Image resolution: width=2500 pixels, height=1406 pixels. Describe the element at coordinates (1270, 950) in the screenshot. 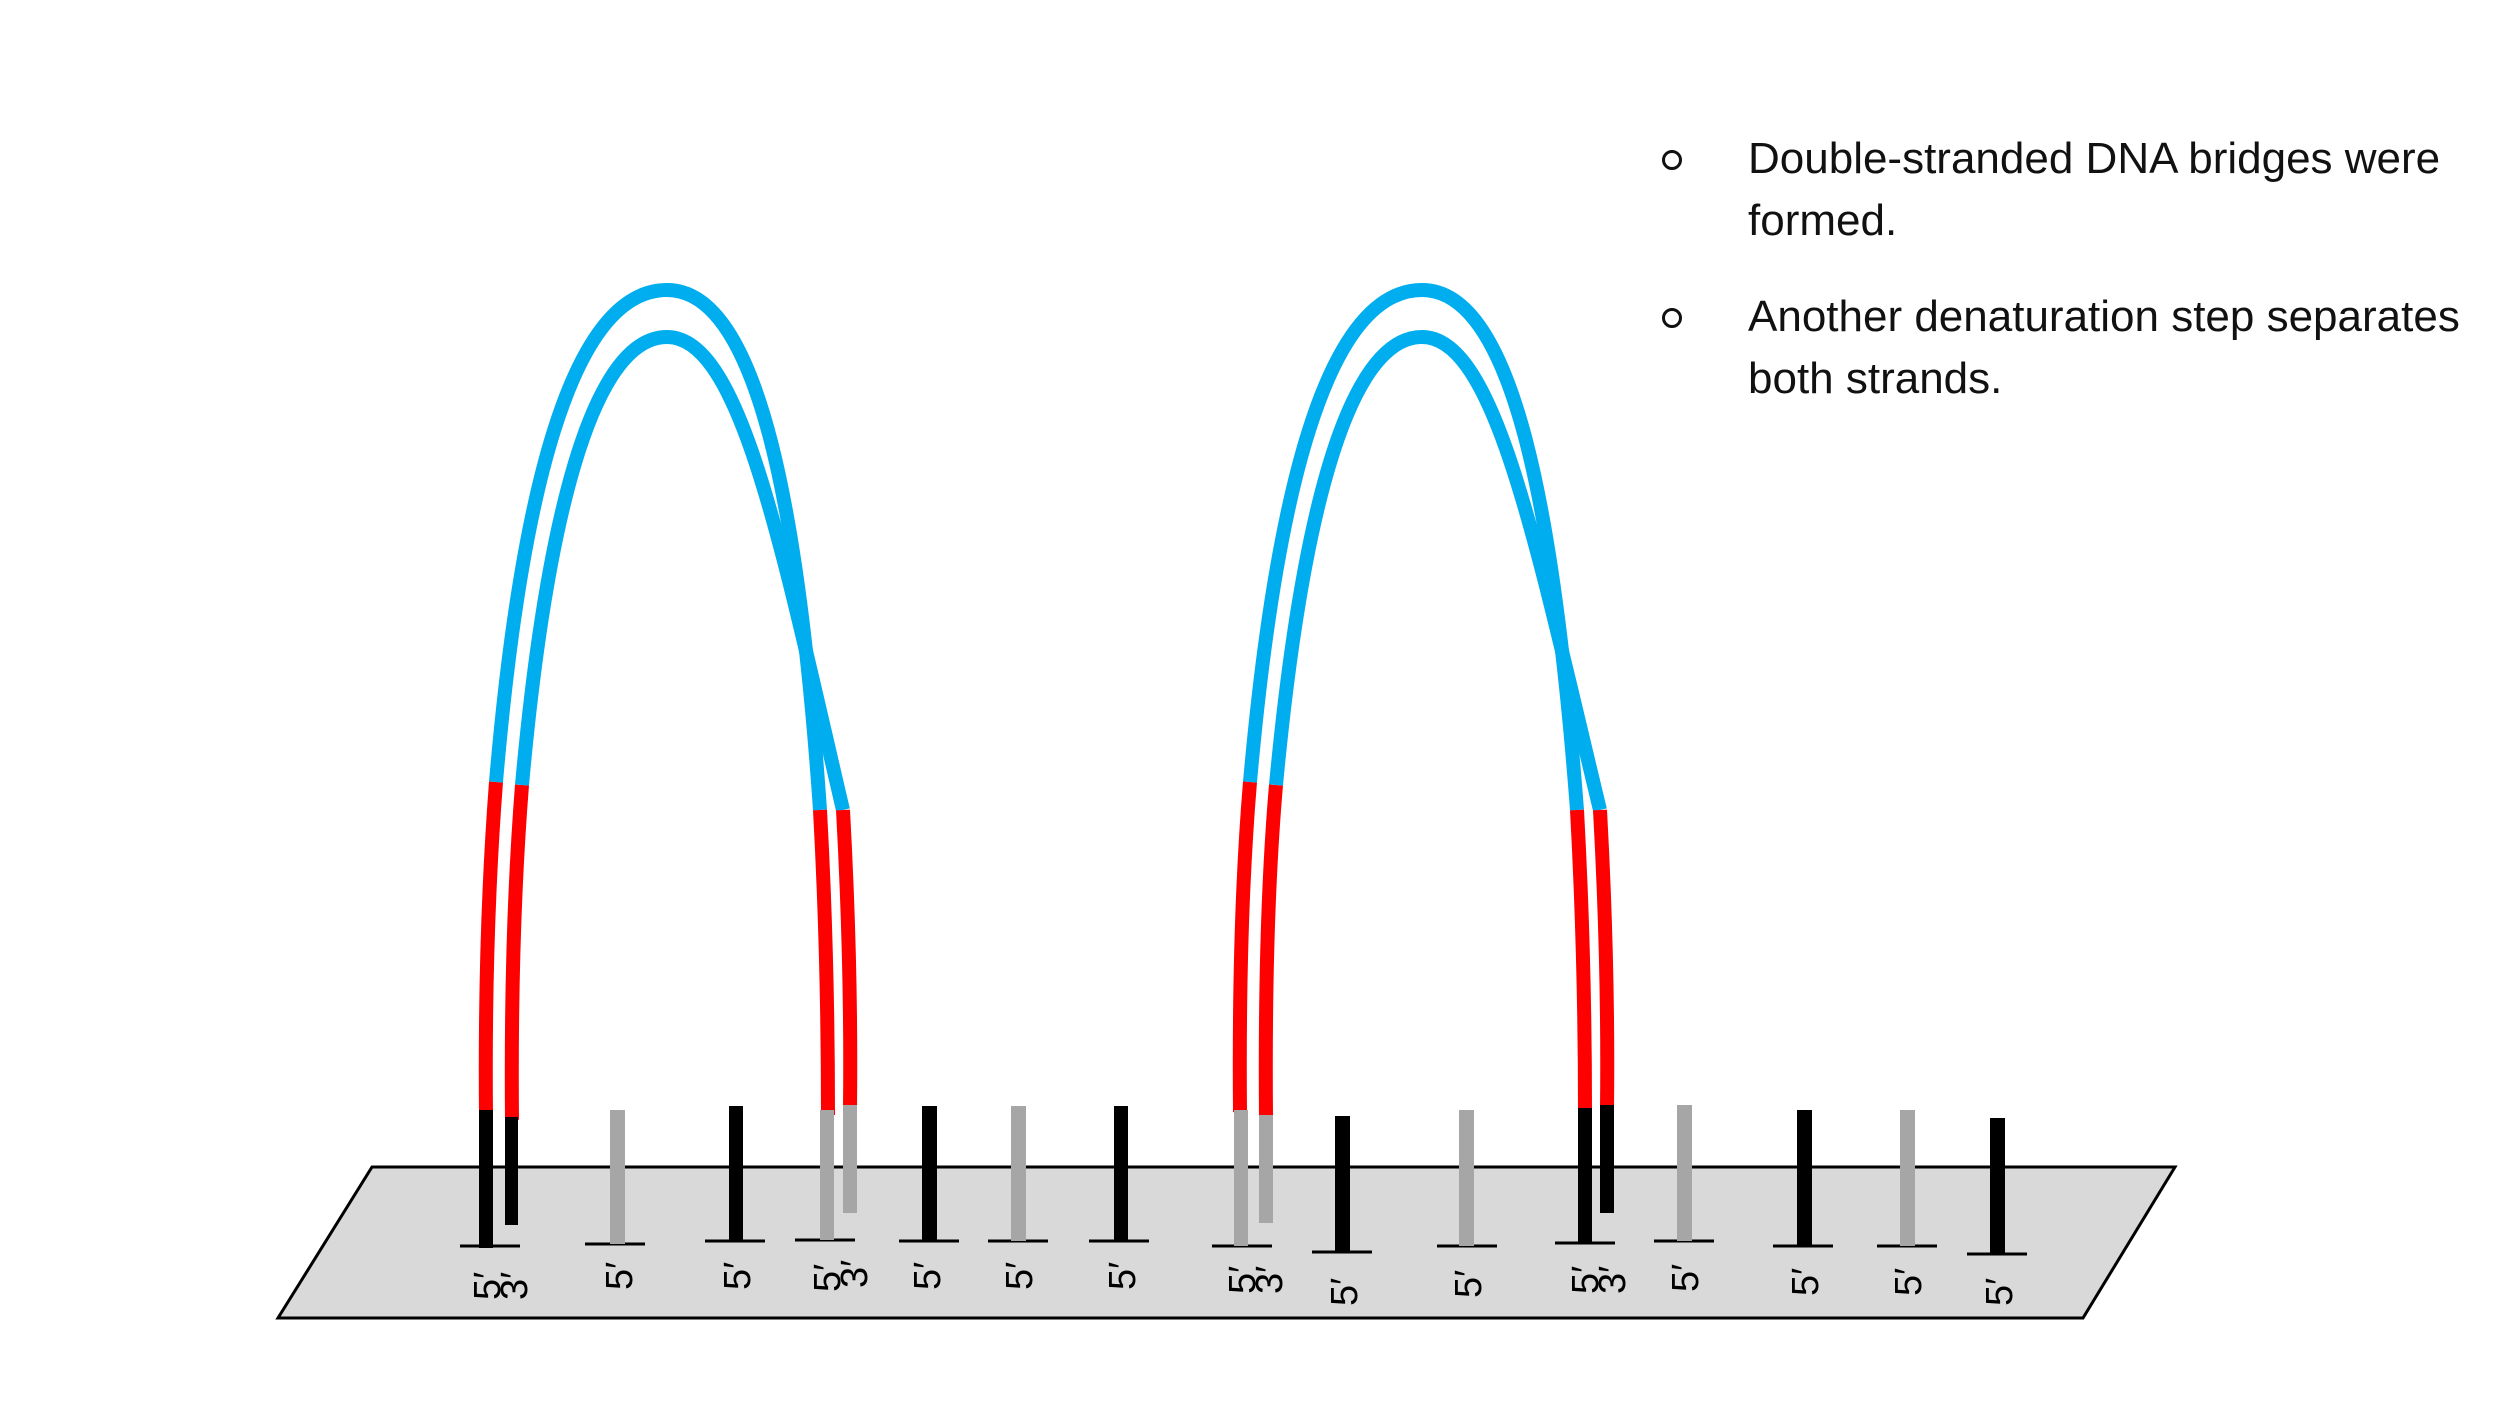

I see `bridge-2-inner-adapter-left` at that location.